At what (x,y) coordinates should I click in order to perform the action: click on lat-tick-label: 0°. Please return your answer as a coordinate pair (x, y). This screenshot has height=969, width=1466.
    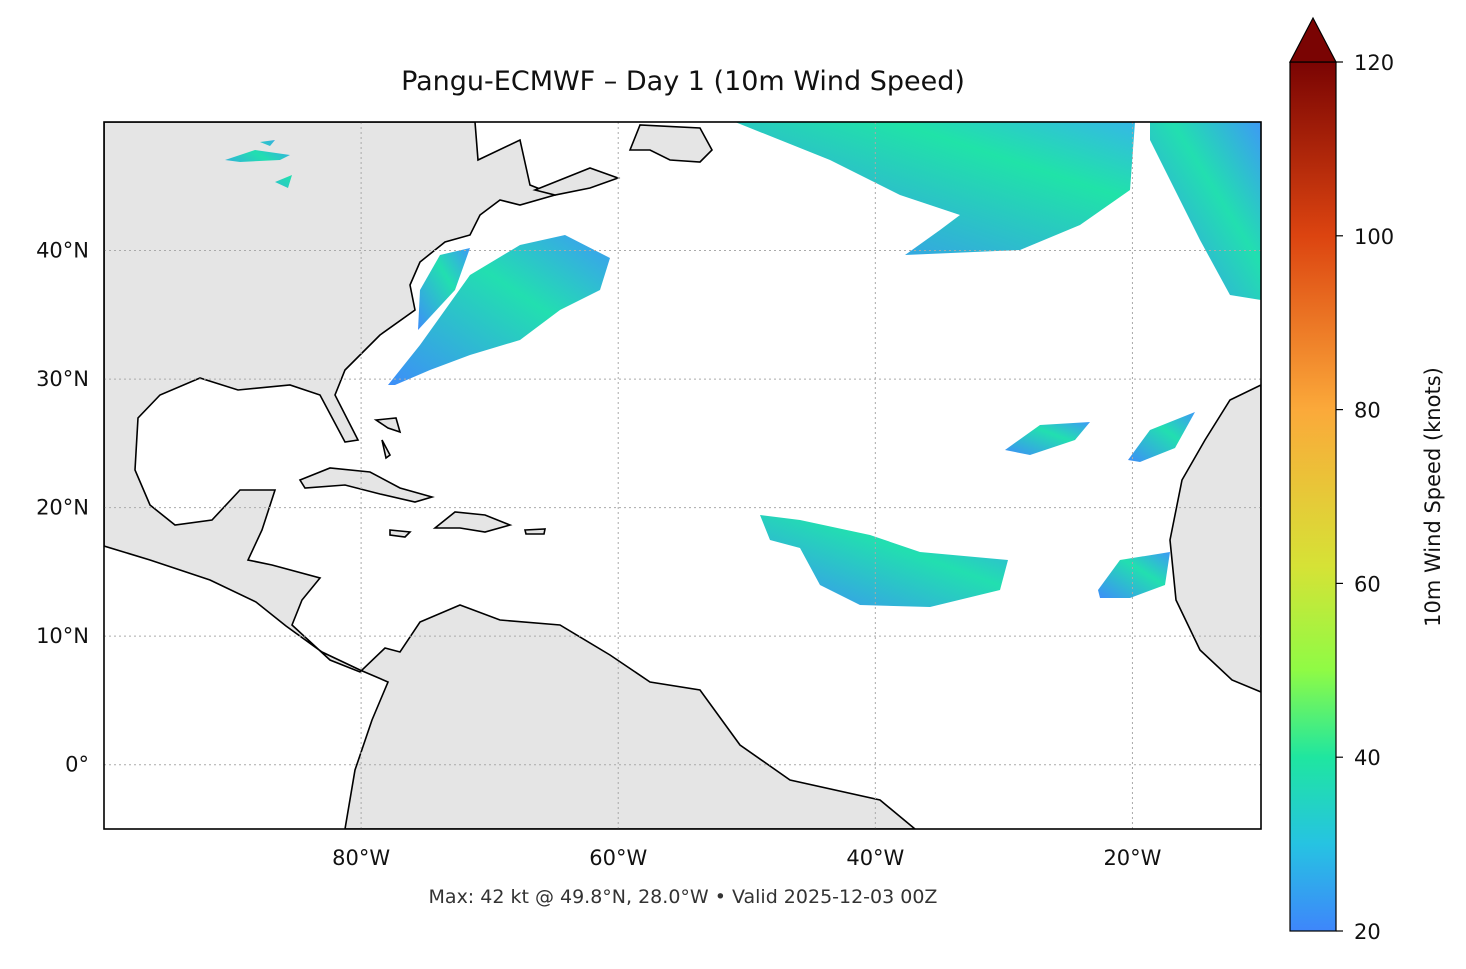
    Looking at the image, I should click on (77, 765).